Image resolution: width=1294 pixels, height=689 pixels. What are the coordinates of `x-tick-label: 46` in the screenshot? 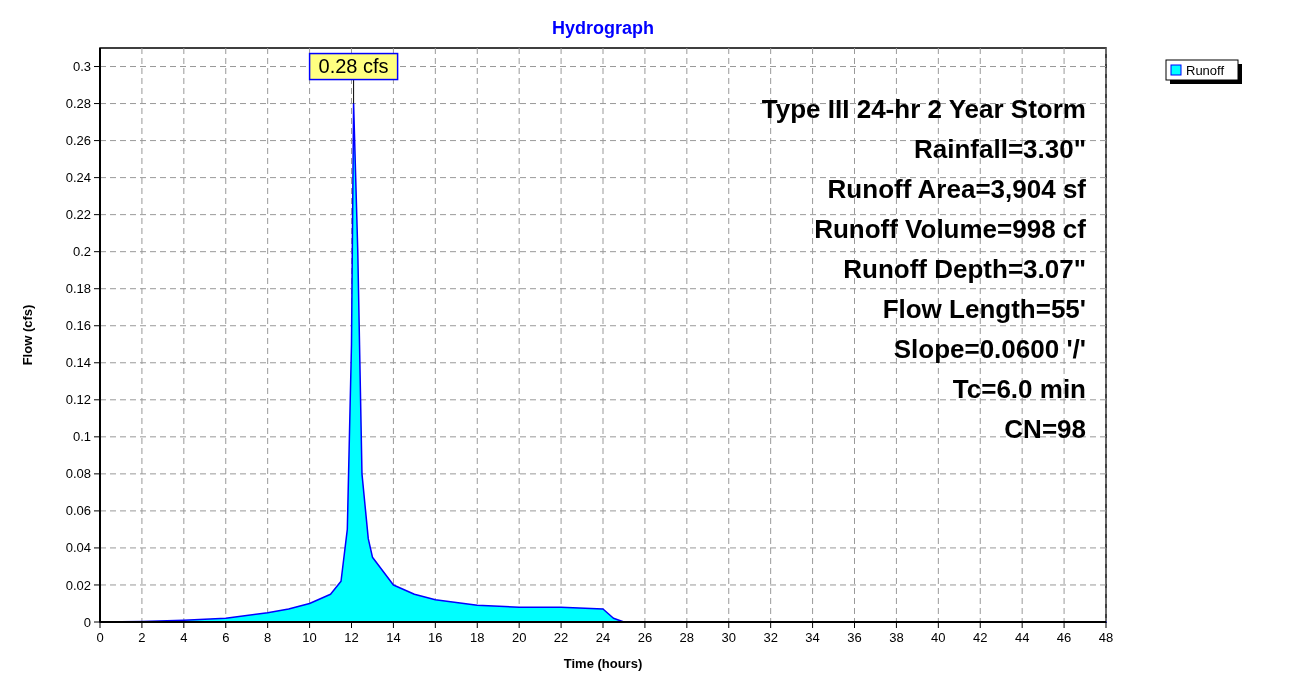 It's located at (1064, 637).